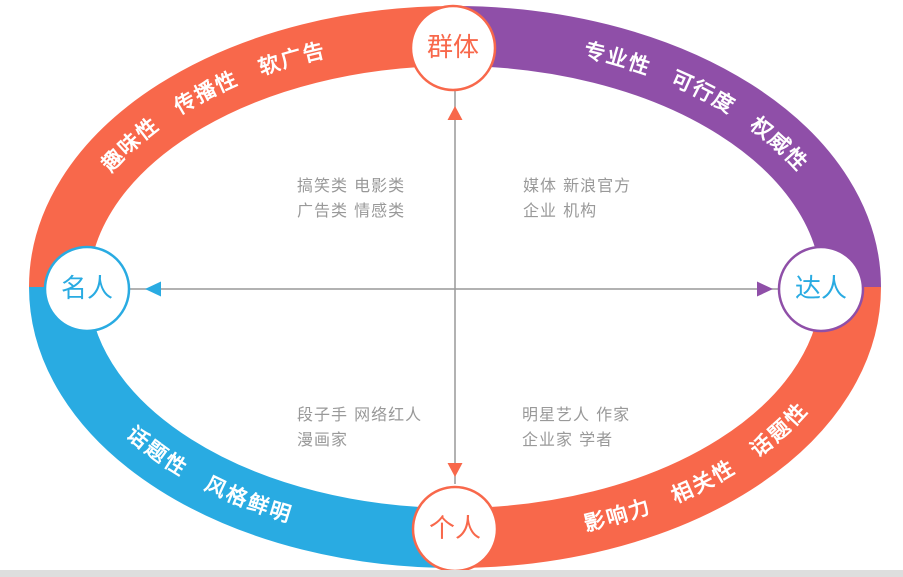 Image resolution: width=903 pixels, height=577 pixels. What do you see at coordinates (322, 439) in the screenshot?
I see `quadrant-bottom-left-line2: 漫画家` at bounding box center [322, 439].